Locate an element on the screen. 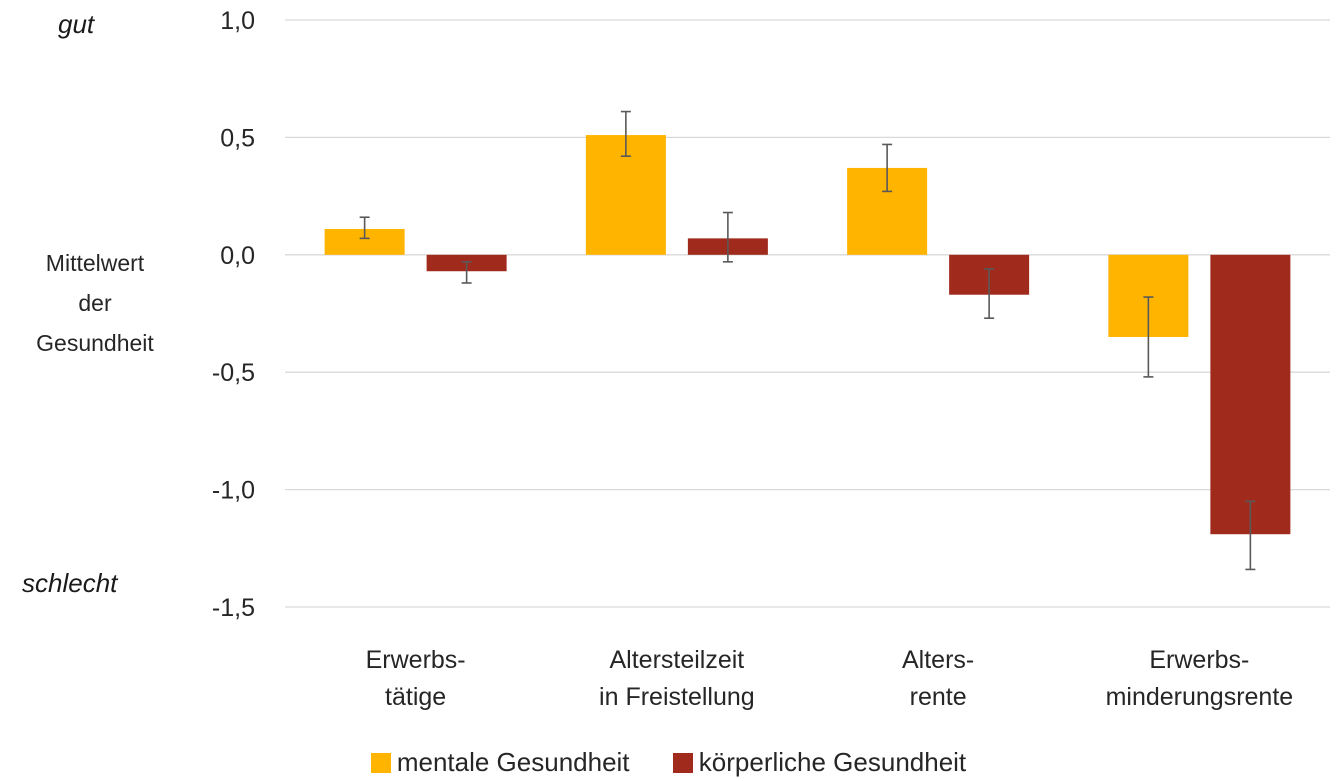  y-tick-label: -1,0 is located at coordinates (233, 491).